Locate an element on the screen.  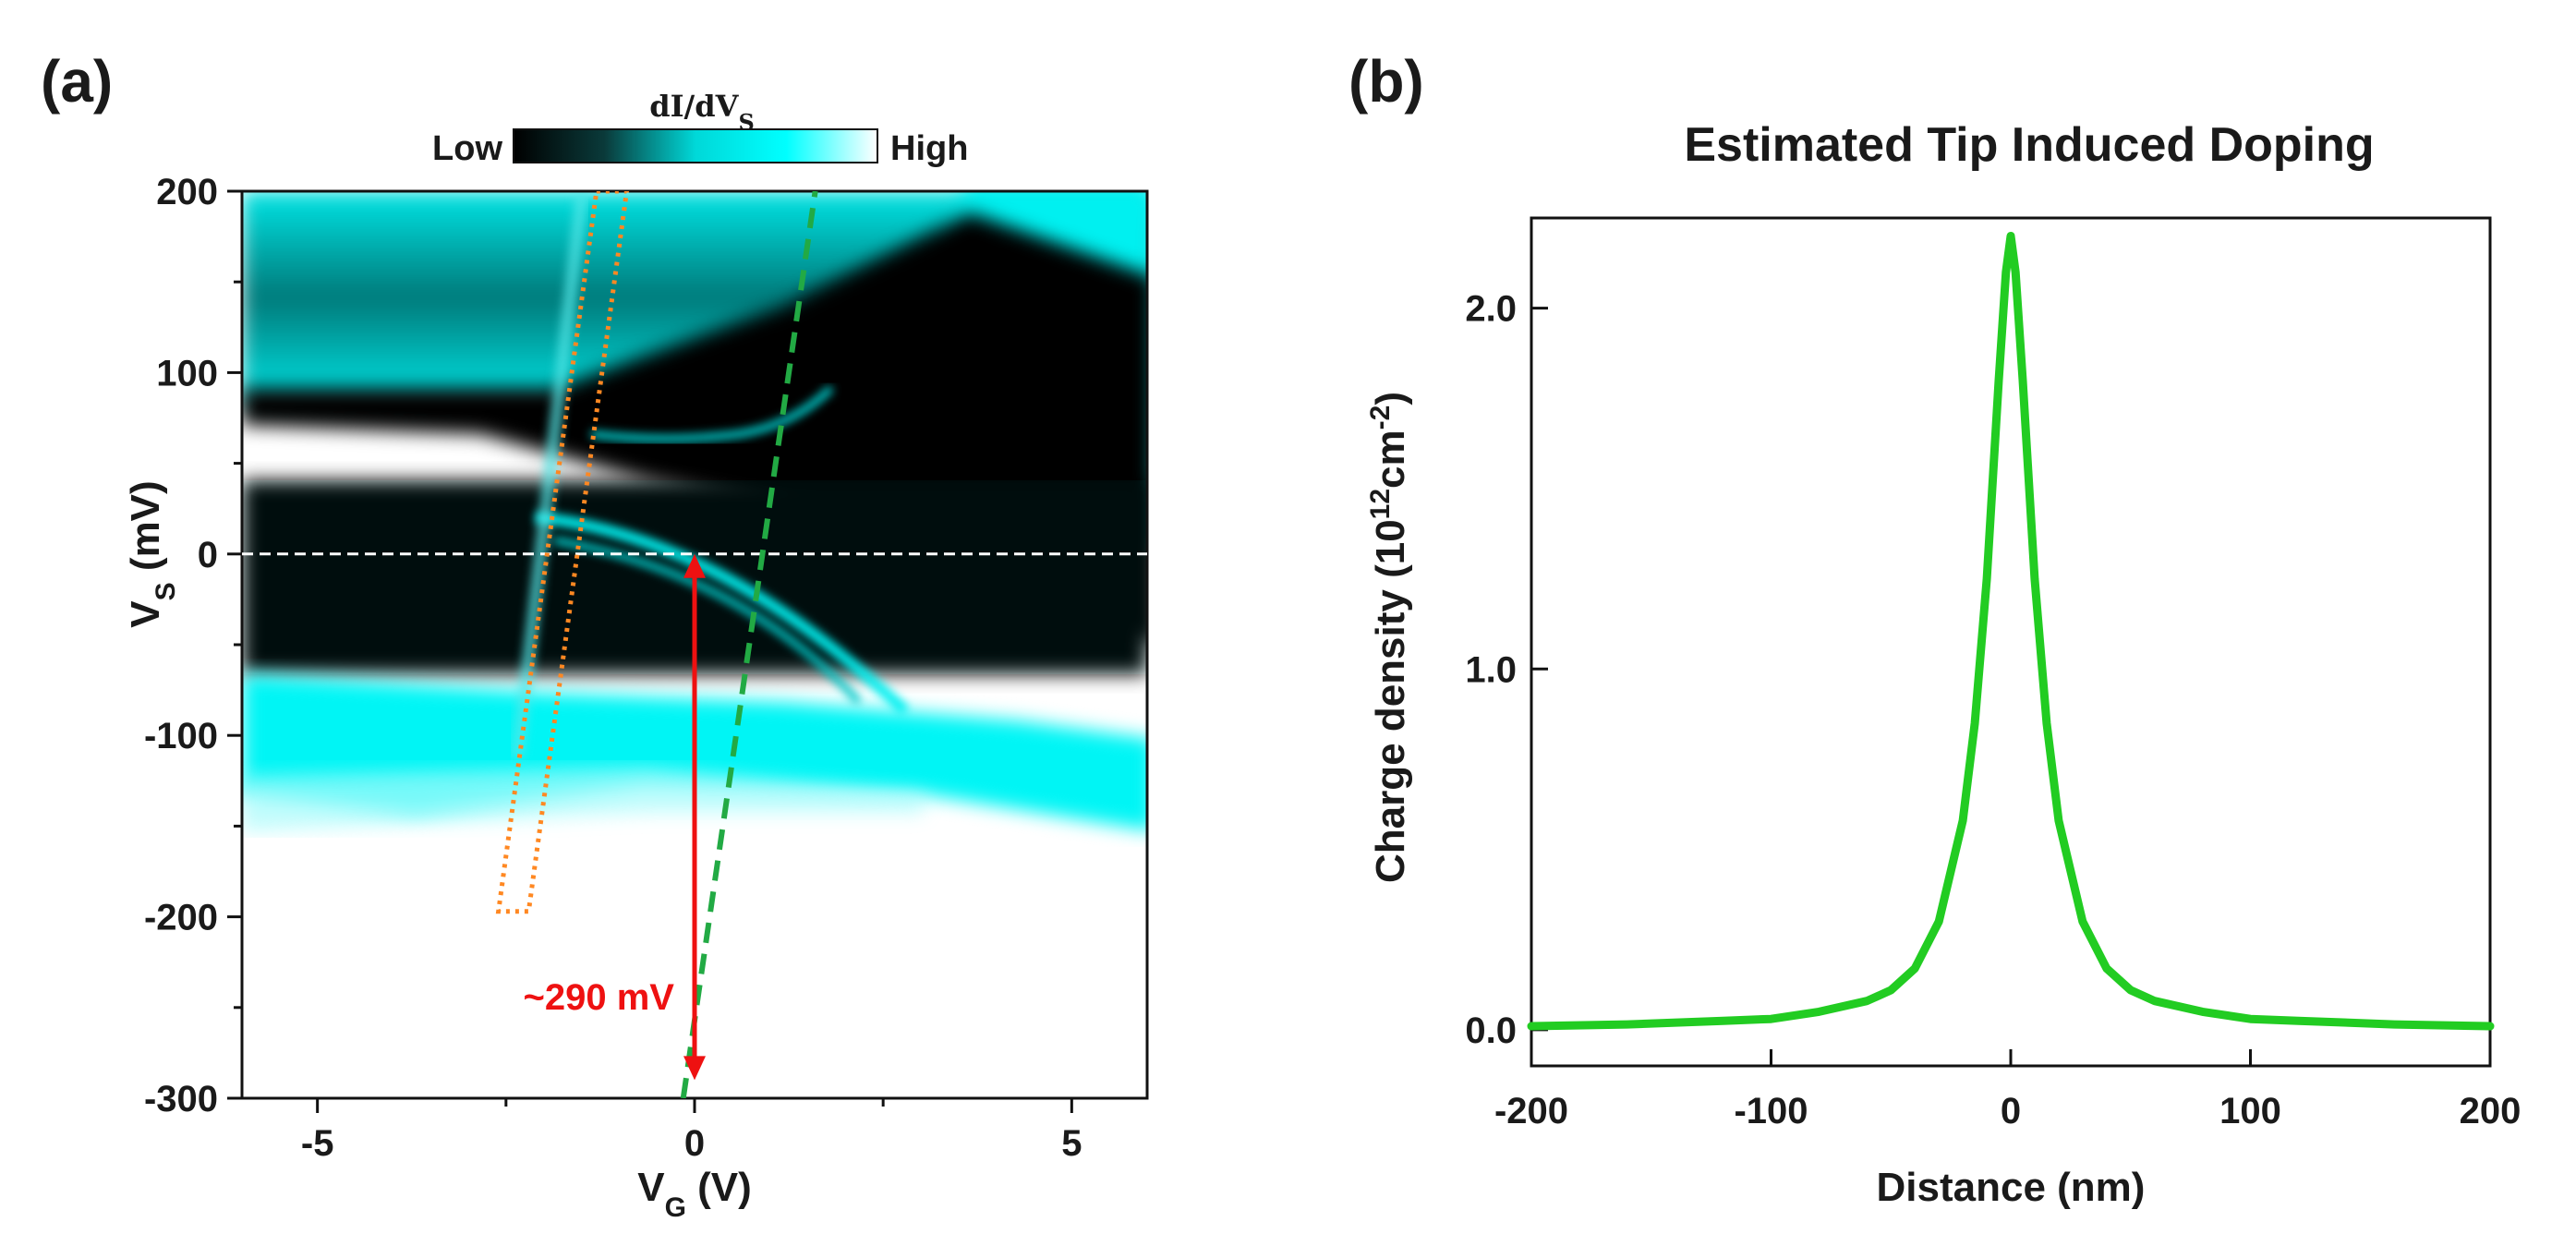
y-tick-label-a: 200 is located at coordinates (187, 192).